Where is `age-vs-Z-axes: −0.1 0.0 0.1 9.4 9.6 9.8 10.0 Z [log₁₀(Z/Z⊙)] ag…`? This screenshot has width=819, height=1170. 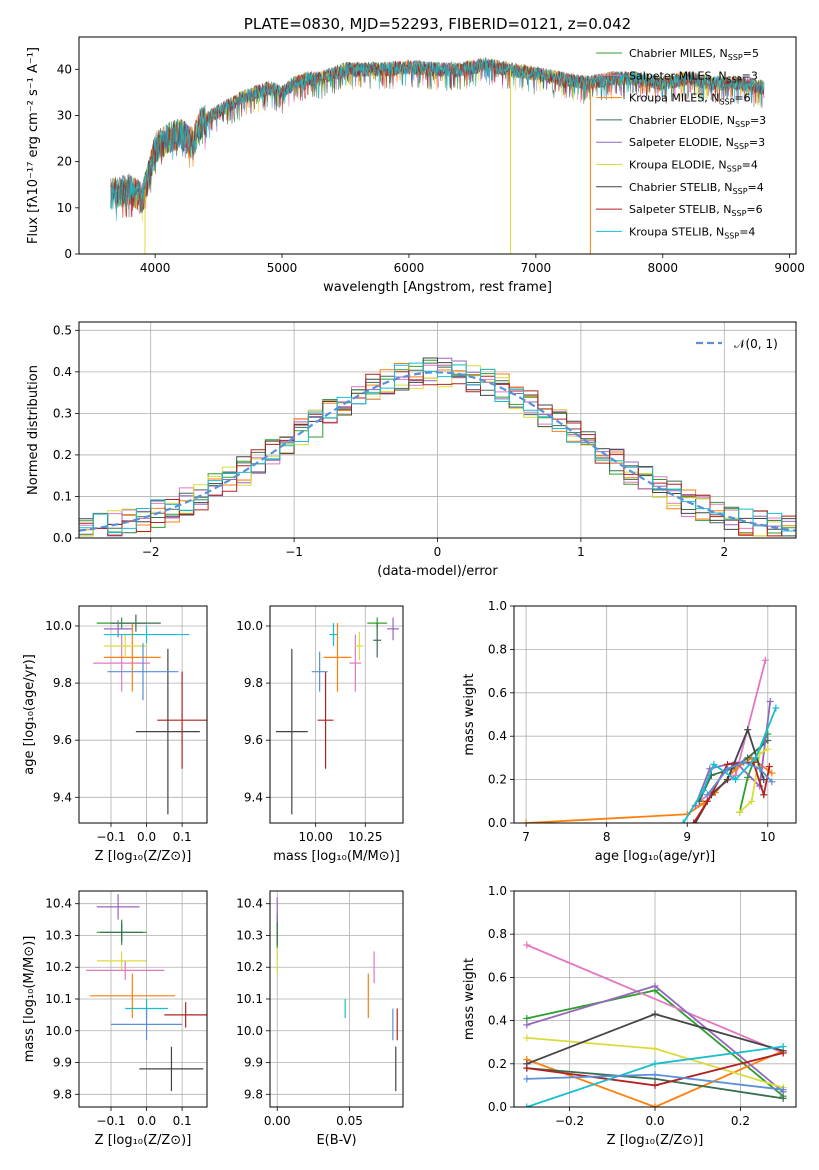
age-vs-Z-axes: −0.1 0.0 0.1 9.4 9.6 9.8 10.0 Z [log₁₀(Z/Z⊙)] ag… is located at coordinates (114, 735).